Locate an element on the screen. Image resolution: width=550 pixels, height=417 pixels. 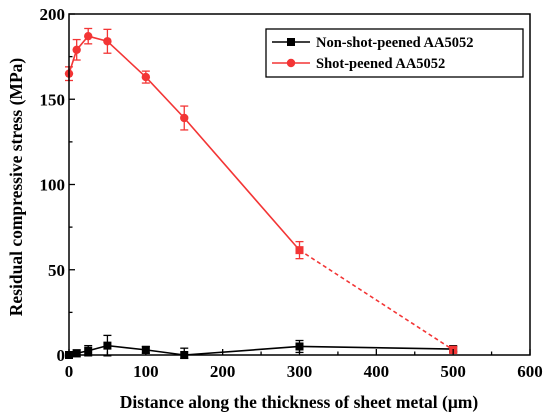
legend-box is located at coordinates (394, 53).